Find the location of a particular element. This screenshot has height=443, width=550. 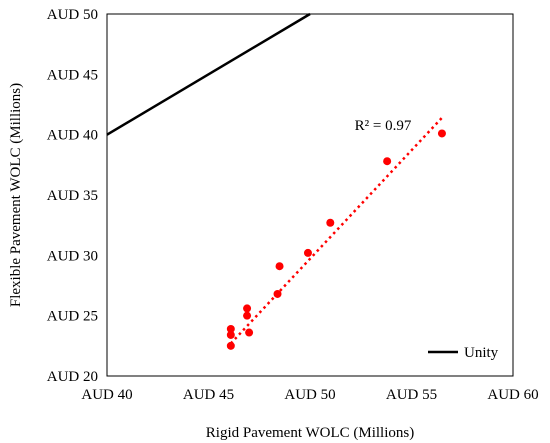

r-squared-label: R² = 0.97 is located at coordinates (383, 126).